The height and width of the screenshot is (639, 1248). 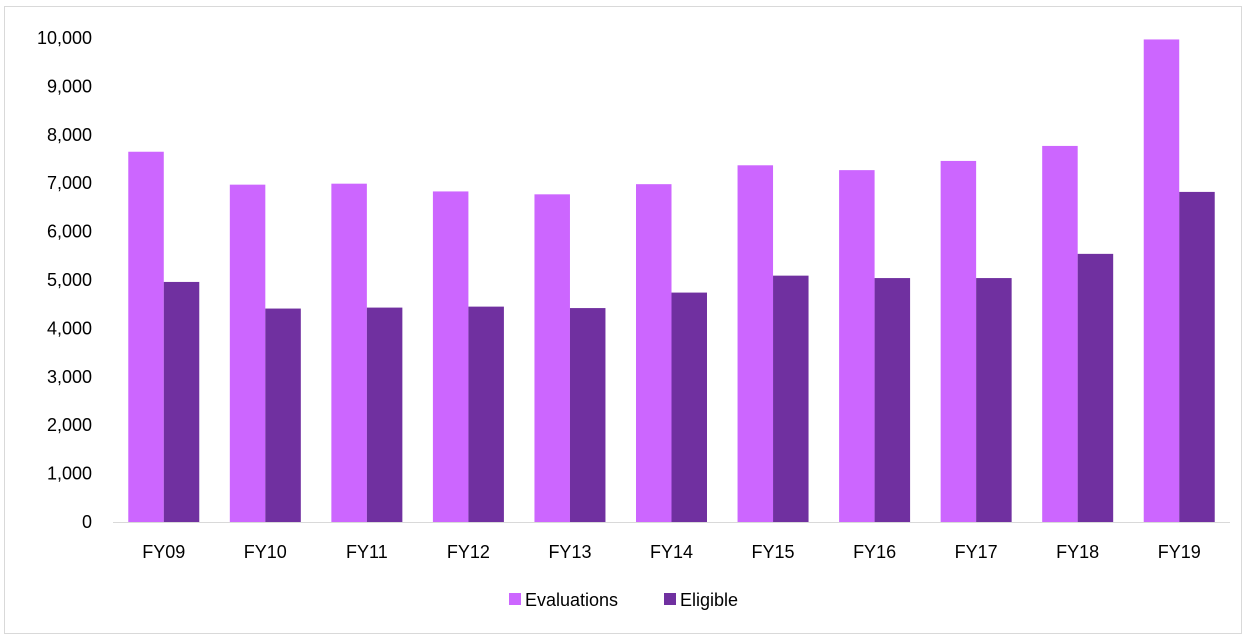 I want to click on bar-eligible-fy09, so click(x=181, y=401).